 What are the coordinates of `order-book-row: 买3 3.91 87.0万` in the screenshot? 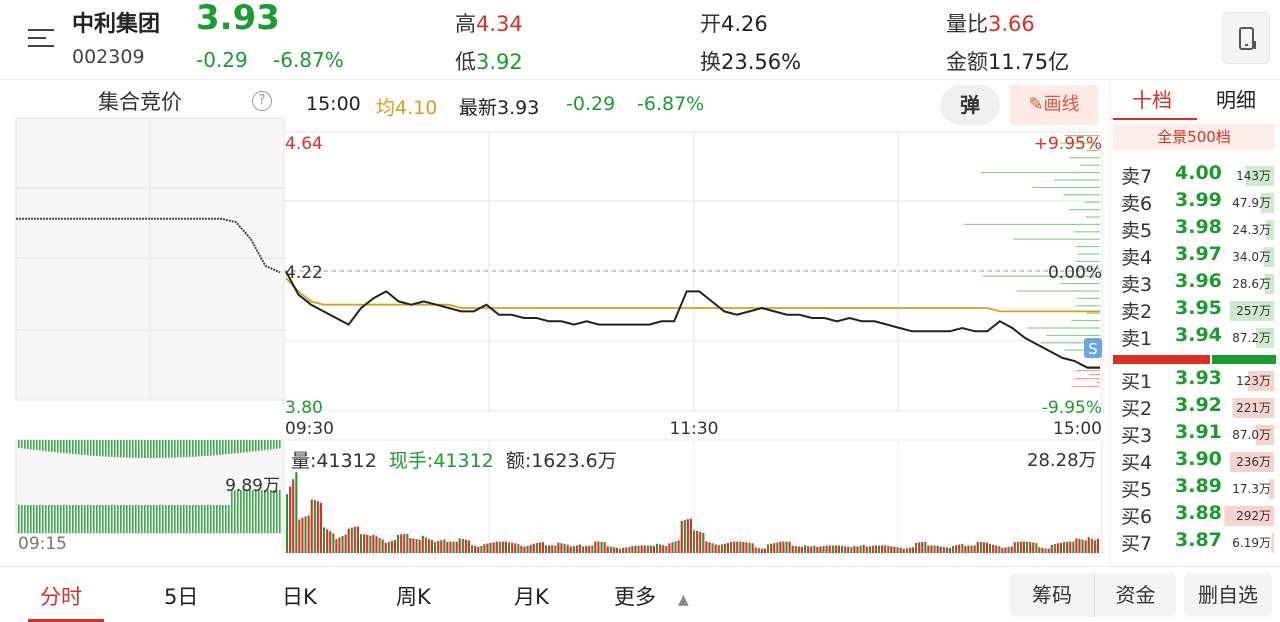 It's located at (1195, 434).